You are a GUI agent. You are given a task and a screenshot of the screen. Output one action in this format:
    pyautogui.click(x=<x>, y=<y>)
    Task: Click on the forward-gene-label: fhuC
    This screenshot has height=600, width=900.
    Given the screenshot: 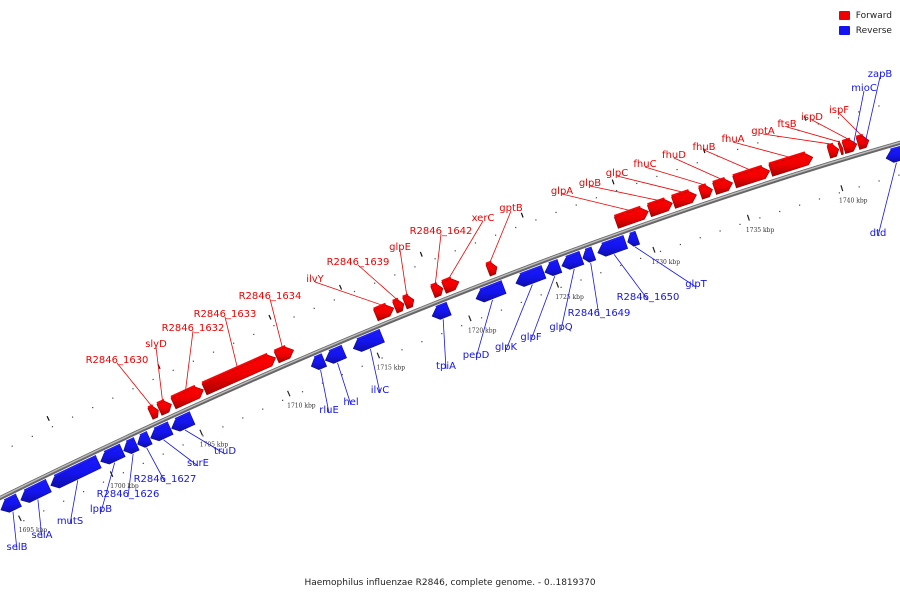 What is the action you would take?
    pyautogui.click(x=644, y=164)
    